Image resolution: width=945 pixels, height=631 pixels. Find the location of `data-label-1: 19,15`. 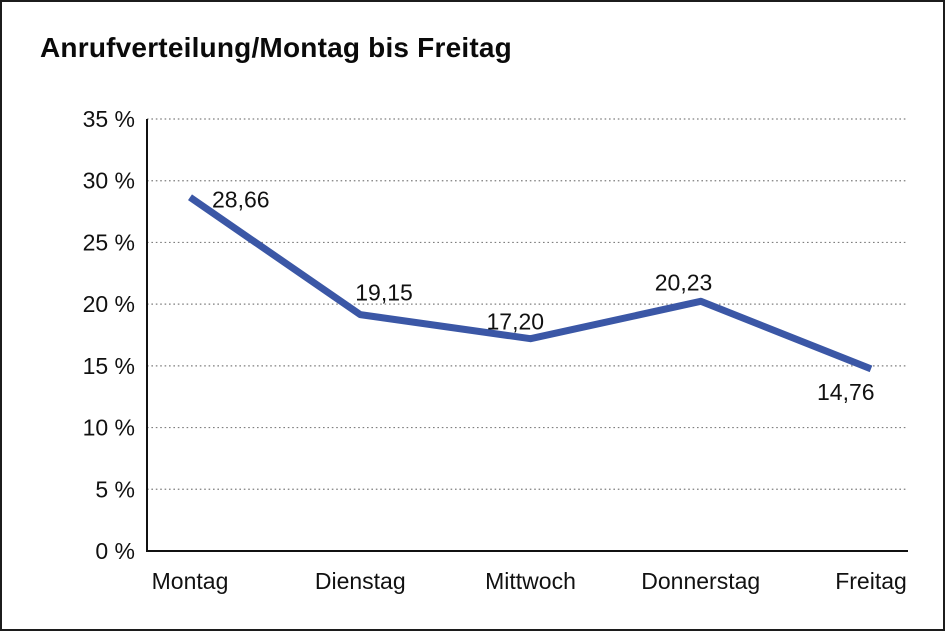

data-label-1: 19,15 is located at coordinates (384, 293).